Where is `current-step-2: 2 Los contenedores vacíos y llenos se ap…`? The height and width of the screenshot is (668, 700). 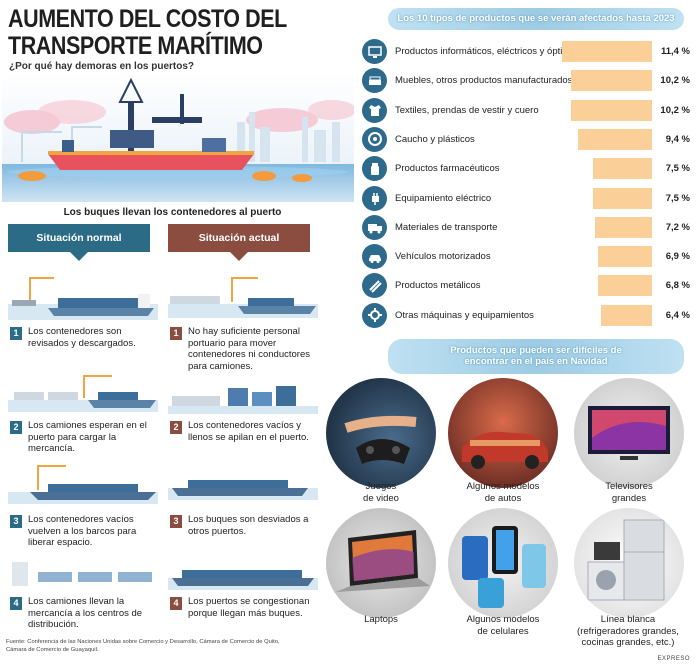 current-step-2: 2 Los contenedores vacíos y llenos se ap… is located at coordinates (242, 431).